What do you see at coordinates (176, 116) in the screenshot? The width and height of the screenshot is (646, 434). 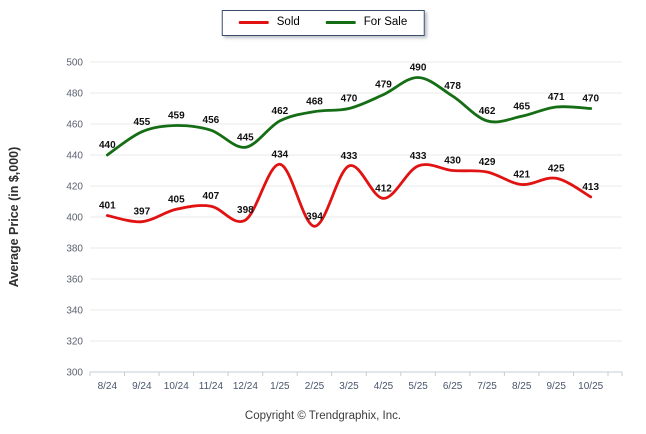 I see `data-point-label: 459` at bounding box center [176, 116].